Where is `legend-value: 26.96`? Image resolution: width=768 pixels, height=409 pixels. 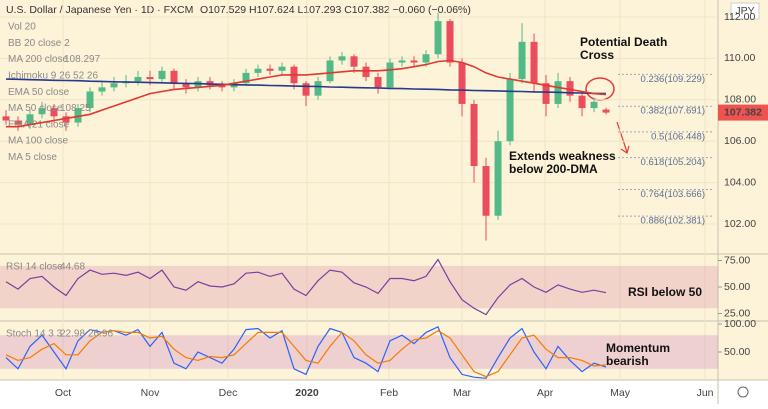 legend-value: 26.96 is located at coordinates (100, 334).